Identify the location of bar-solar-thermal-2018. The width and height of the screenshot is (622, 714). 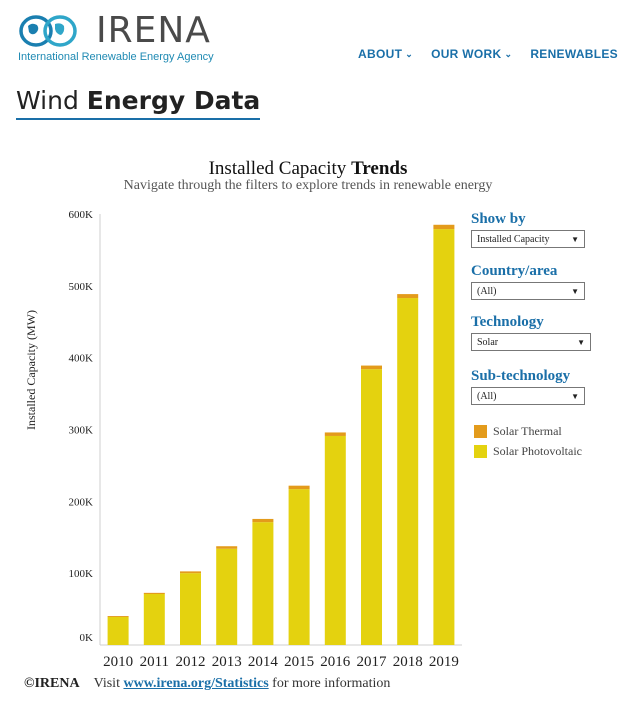
(408, 296).